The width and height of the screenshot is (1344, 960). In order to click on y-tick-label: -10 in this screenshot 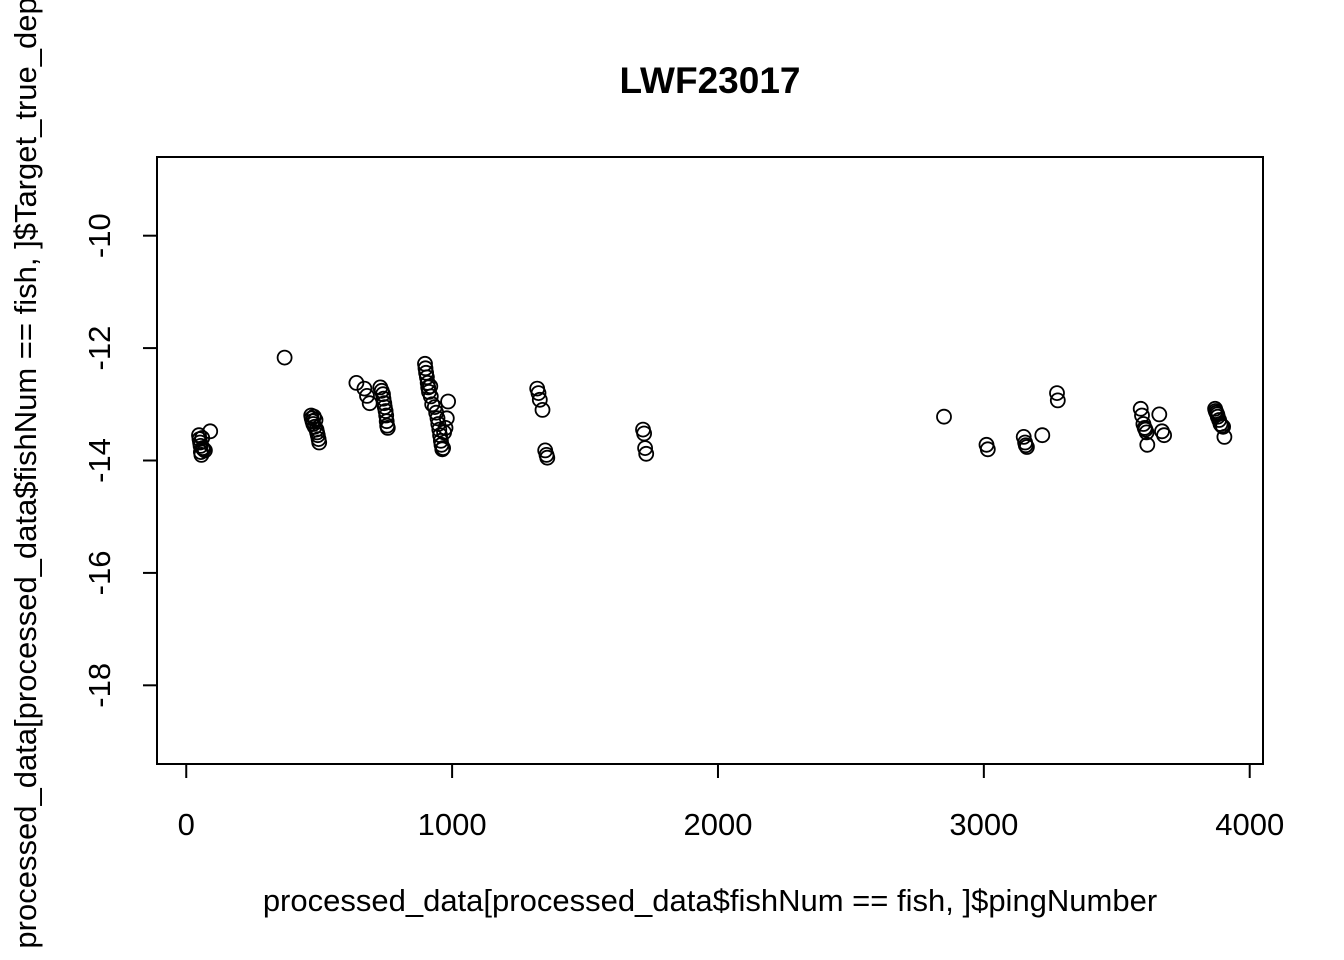, I will do `click(99, 235)`.